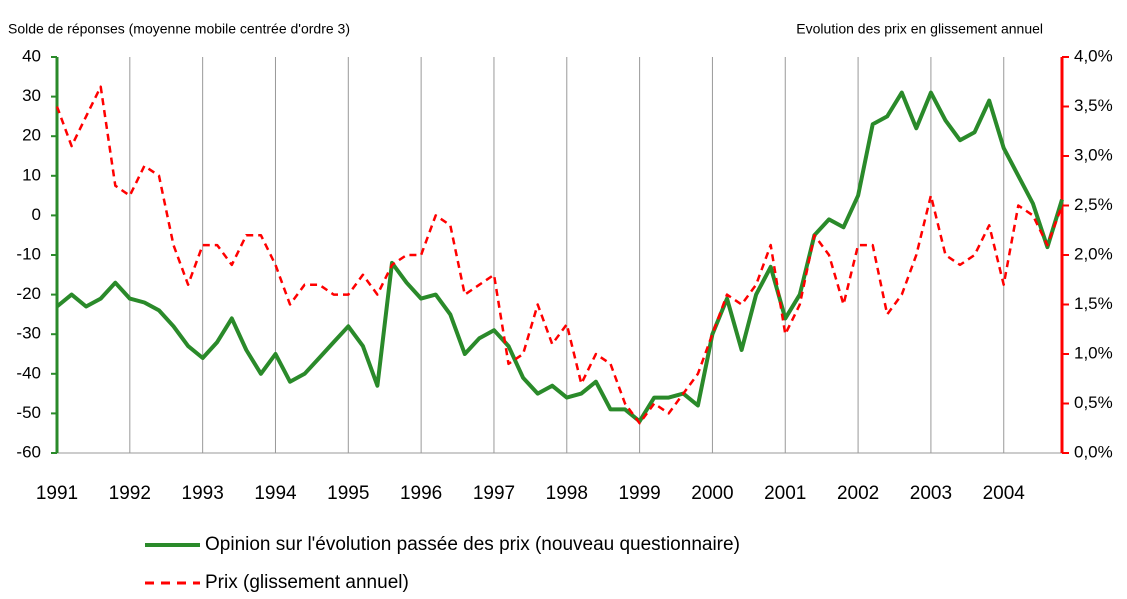  Describe the element at coordinates (567, 493) in the screenshot. I see `x-tick-label: 1998` at that location.